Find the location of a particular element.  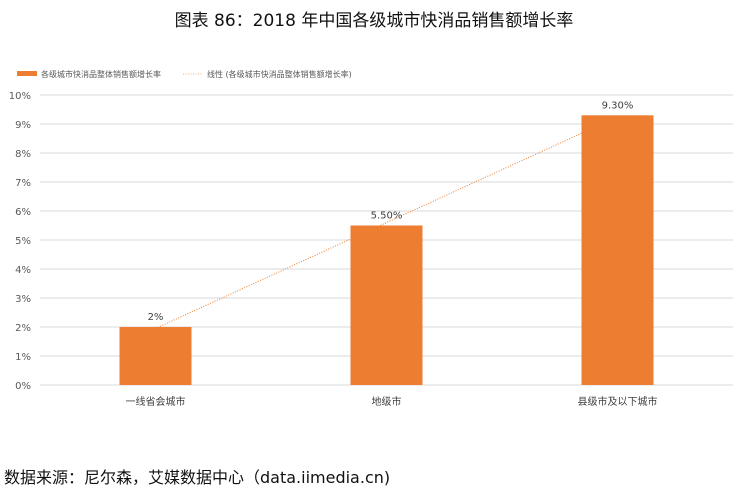

data-label: 5.50% is located at coordinates (387, 216).